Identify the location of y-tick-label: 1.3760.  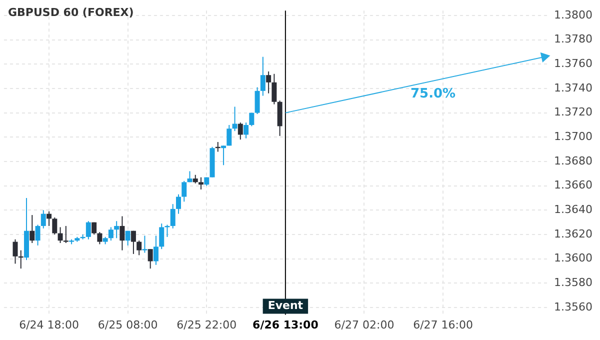
(573, 63).